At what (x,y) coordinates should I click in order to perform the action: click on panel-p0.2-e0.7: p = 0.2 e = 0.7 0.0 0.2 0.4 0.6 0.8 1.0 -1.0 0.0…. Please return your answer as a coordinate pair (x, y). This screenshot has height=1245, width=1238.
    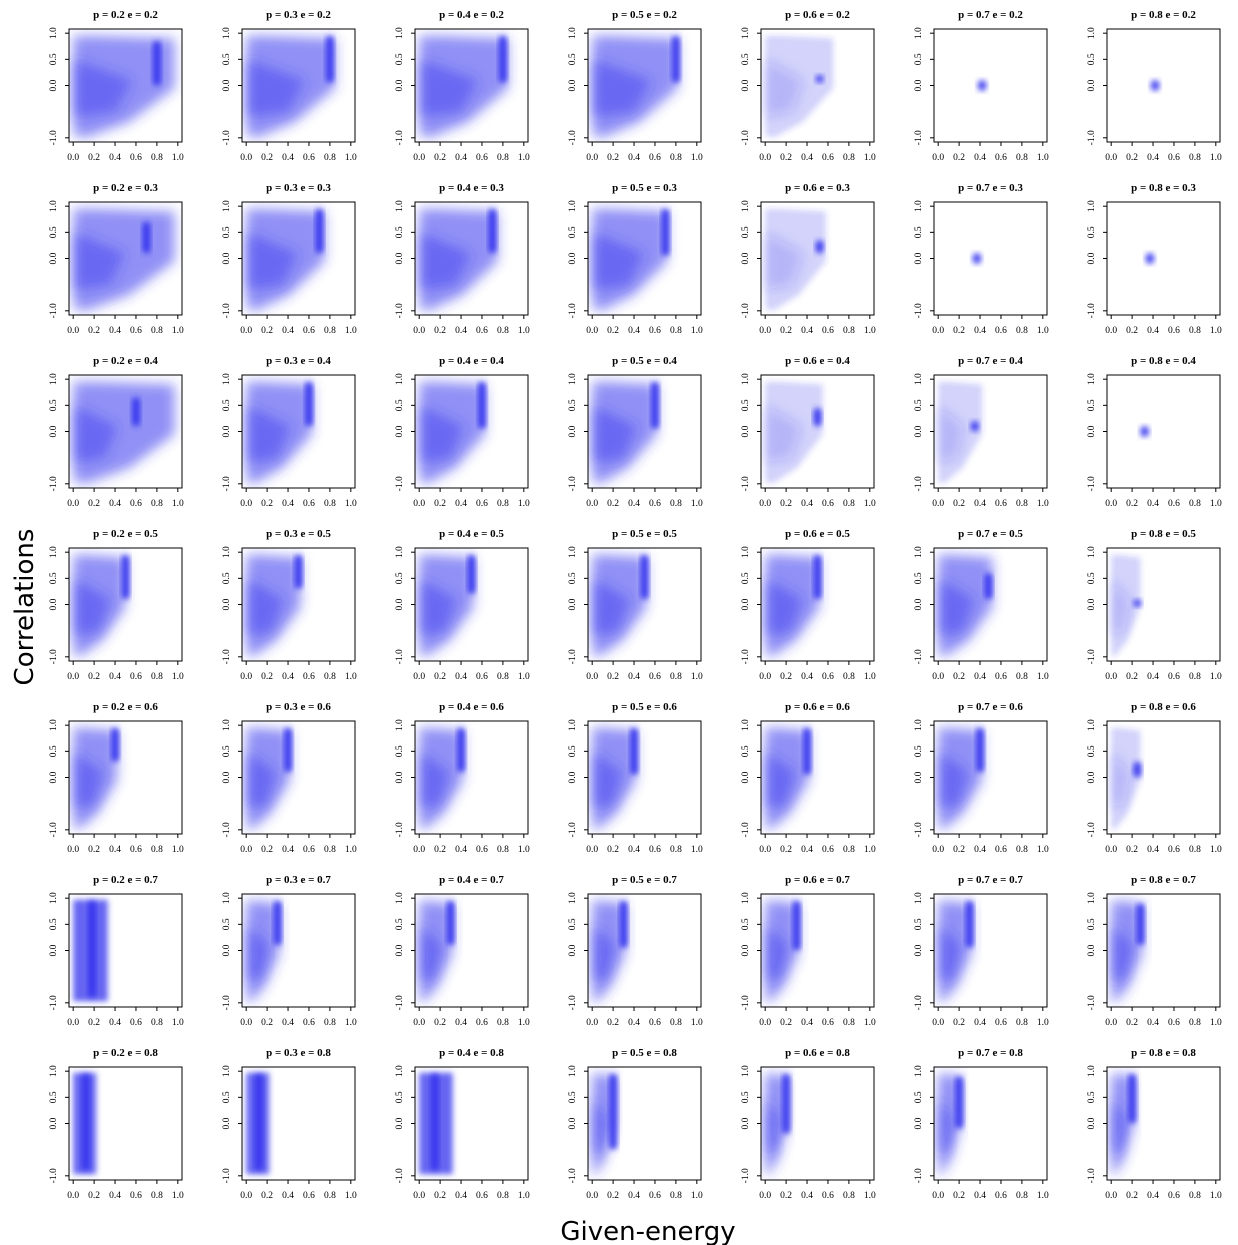
    Looking at the image, I should click on (116, 951).